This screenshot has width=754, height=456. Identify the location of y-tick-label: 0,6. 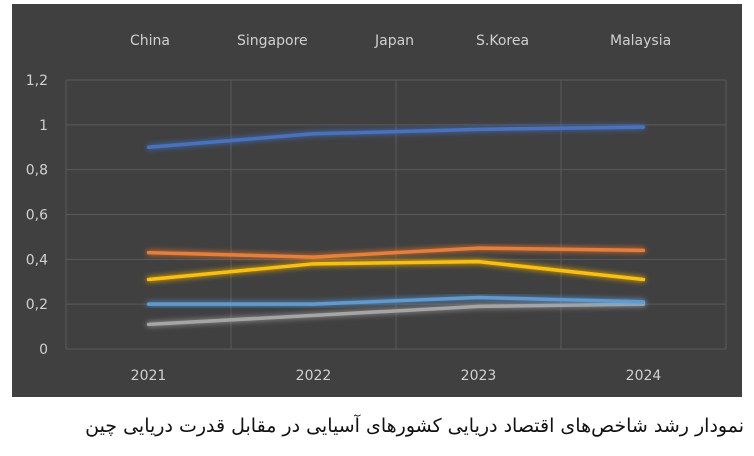
(37, 216).